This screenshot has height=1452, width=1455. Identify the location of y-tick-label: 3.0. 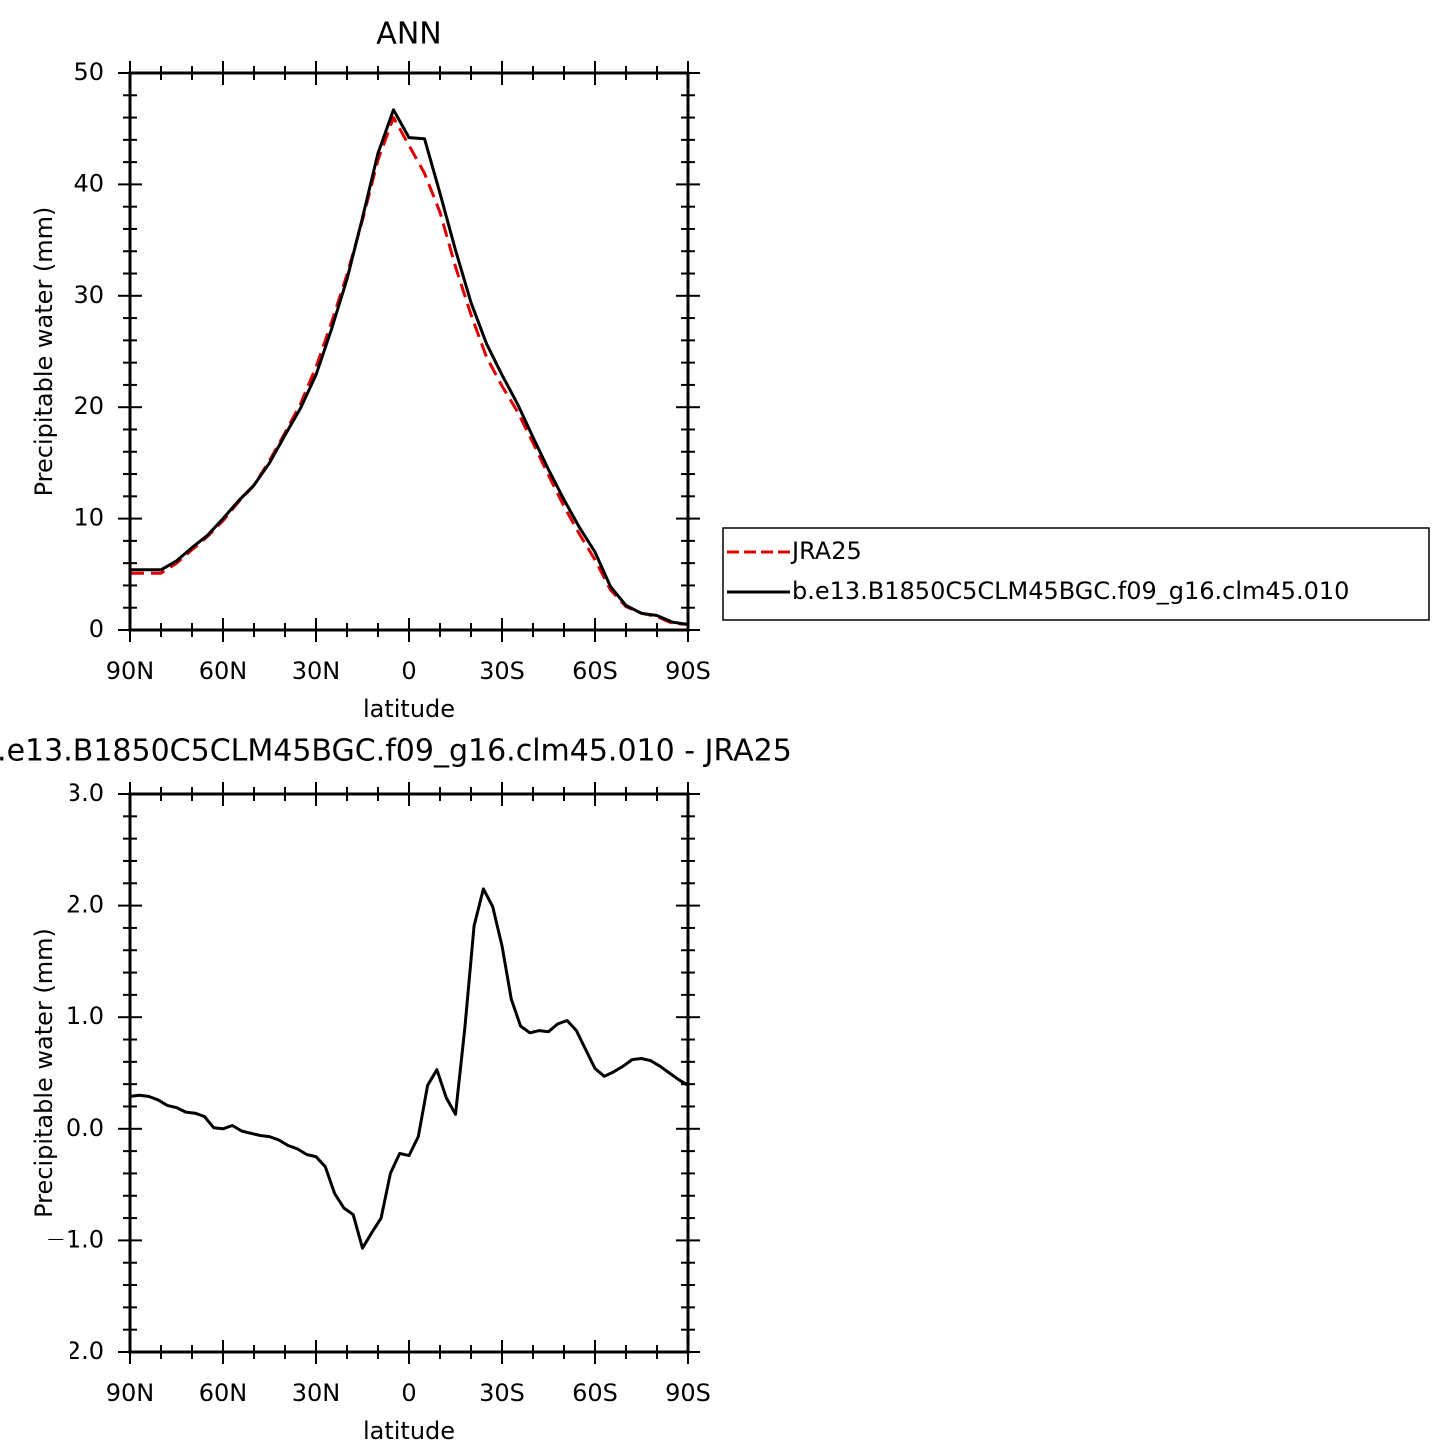
(85, 793).